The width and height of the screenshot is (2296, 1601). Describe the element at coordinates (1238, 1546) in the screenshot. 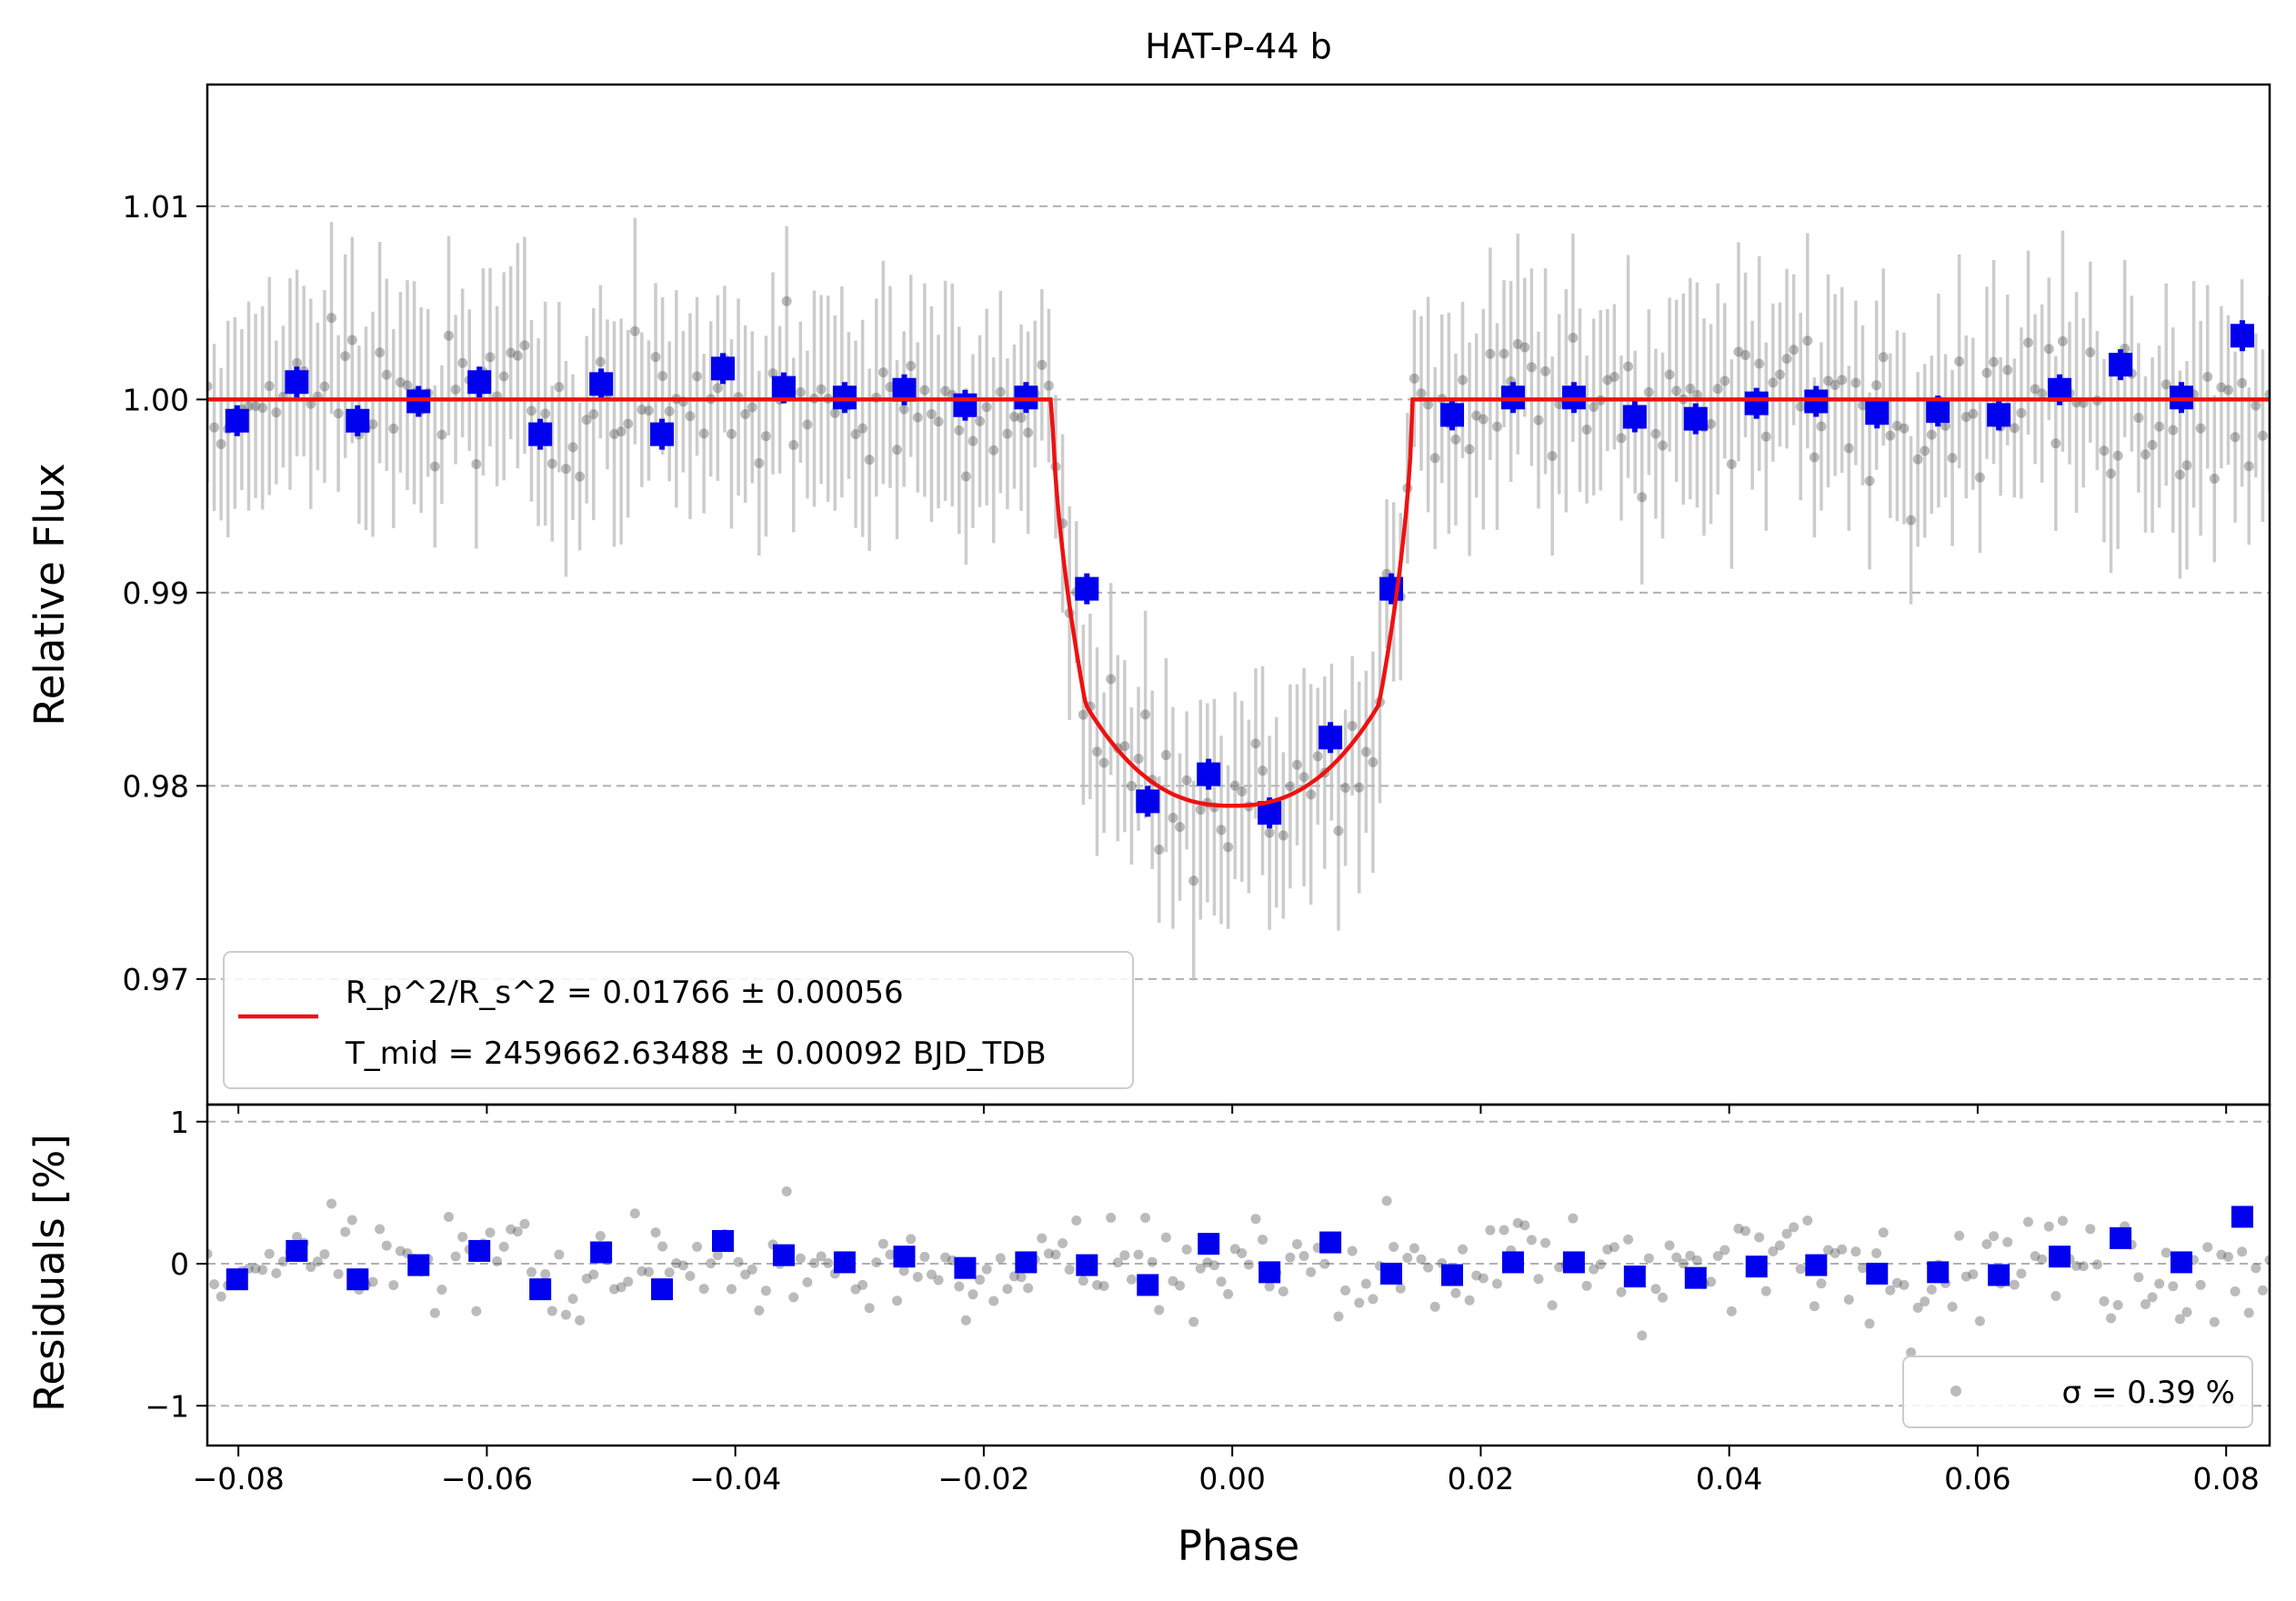

I see `x-axis-label: Phase` at that location.